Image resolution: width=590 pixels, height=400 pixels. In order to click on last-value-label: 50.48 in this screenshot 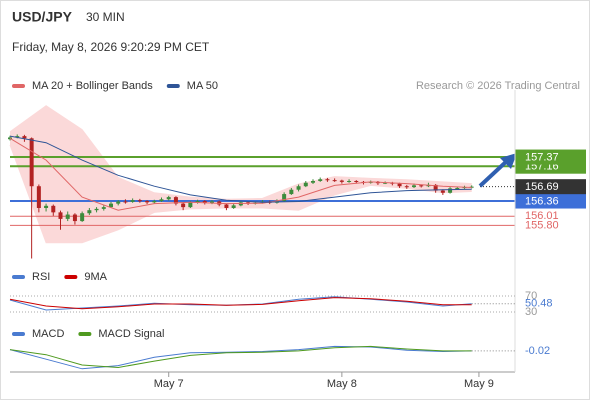, I will do `click(539, 304)`.